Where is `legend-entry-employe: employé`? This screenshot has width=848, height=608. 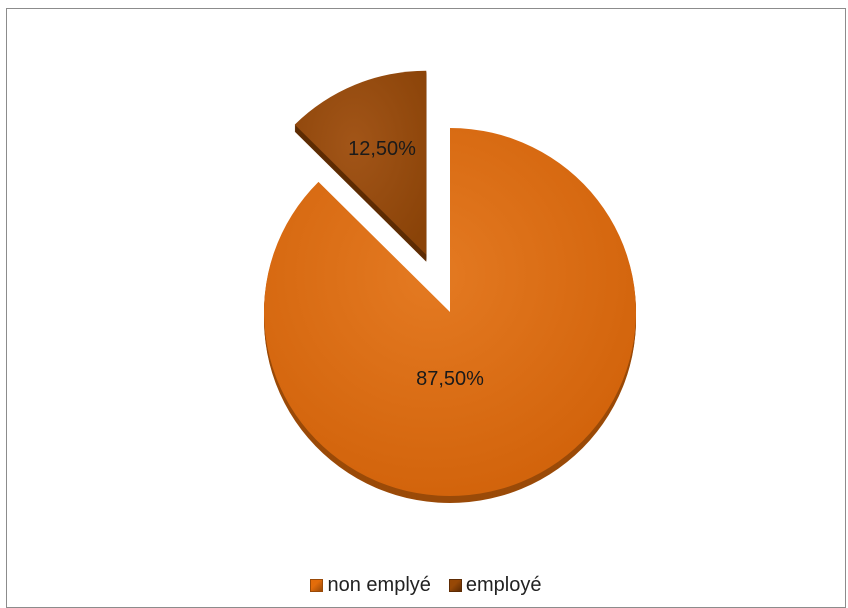 legend-entry-employe: employé is located at coordinates (495, 585).